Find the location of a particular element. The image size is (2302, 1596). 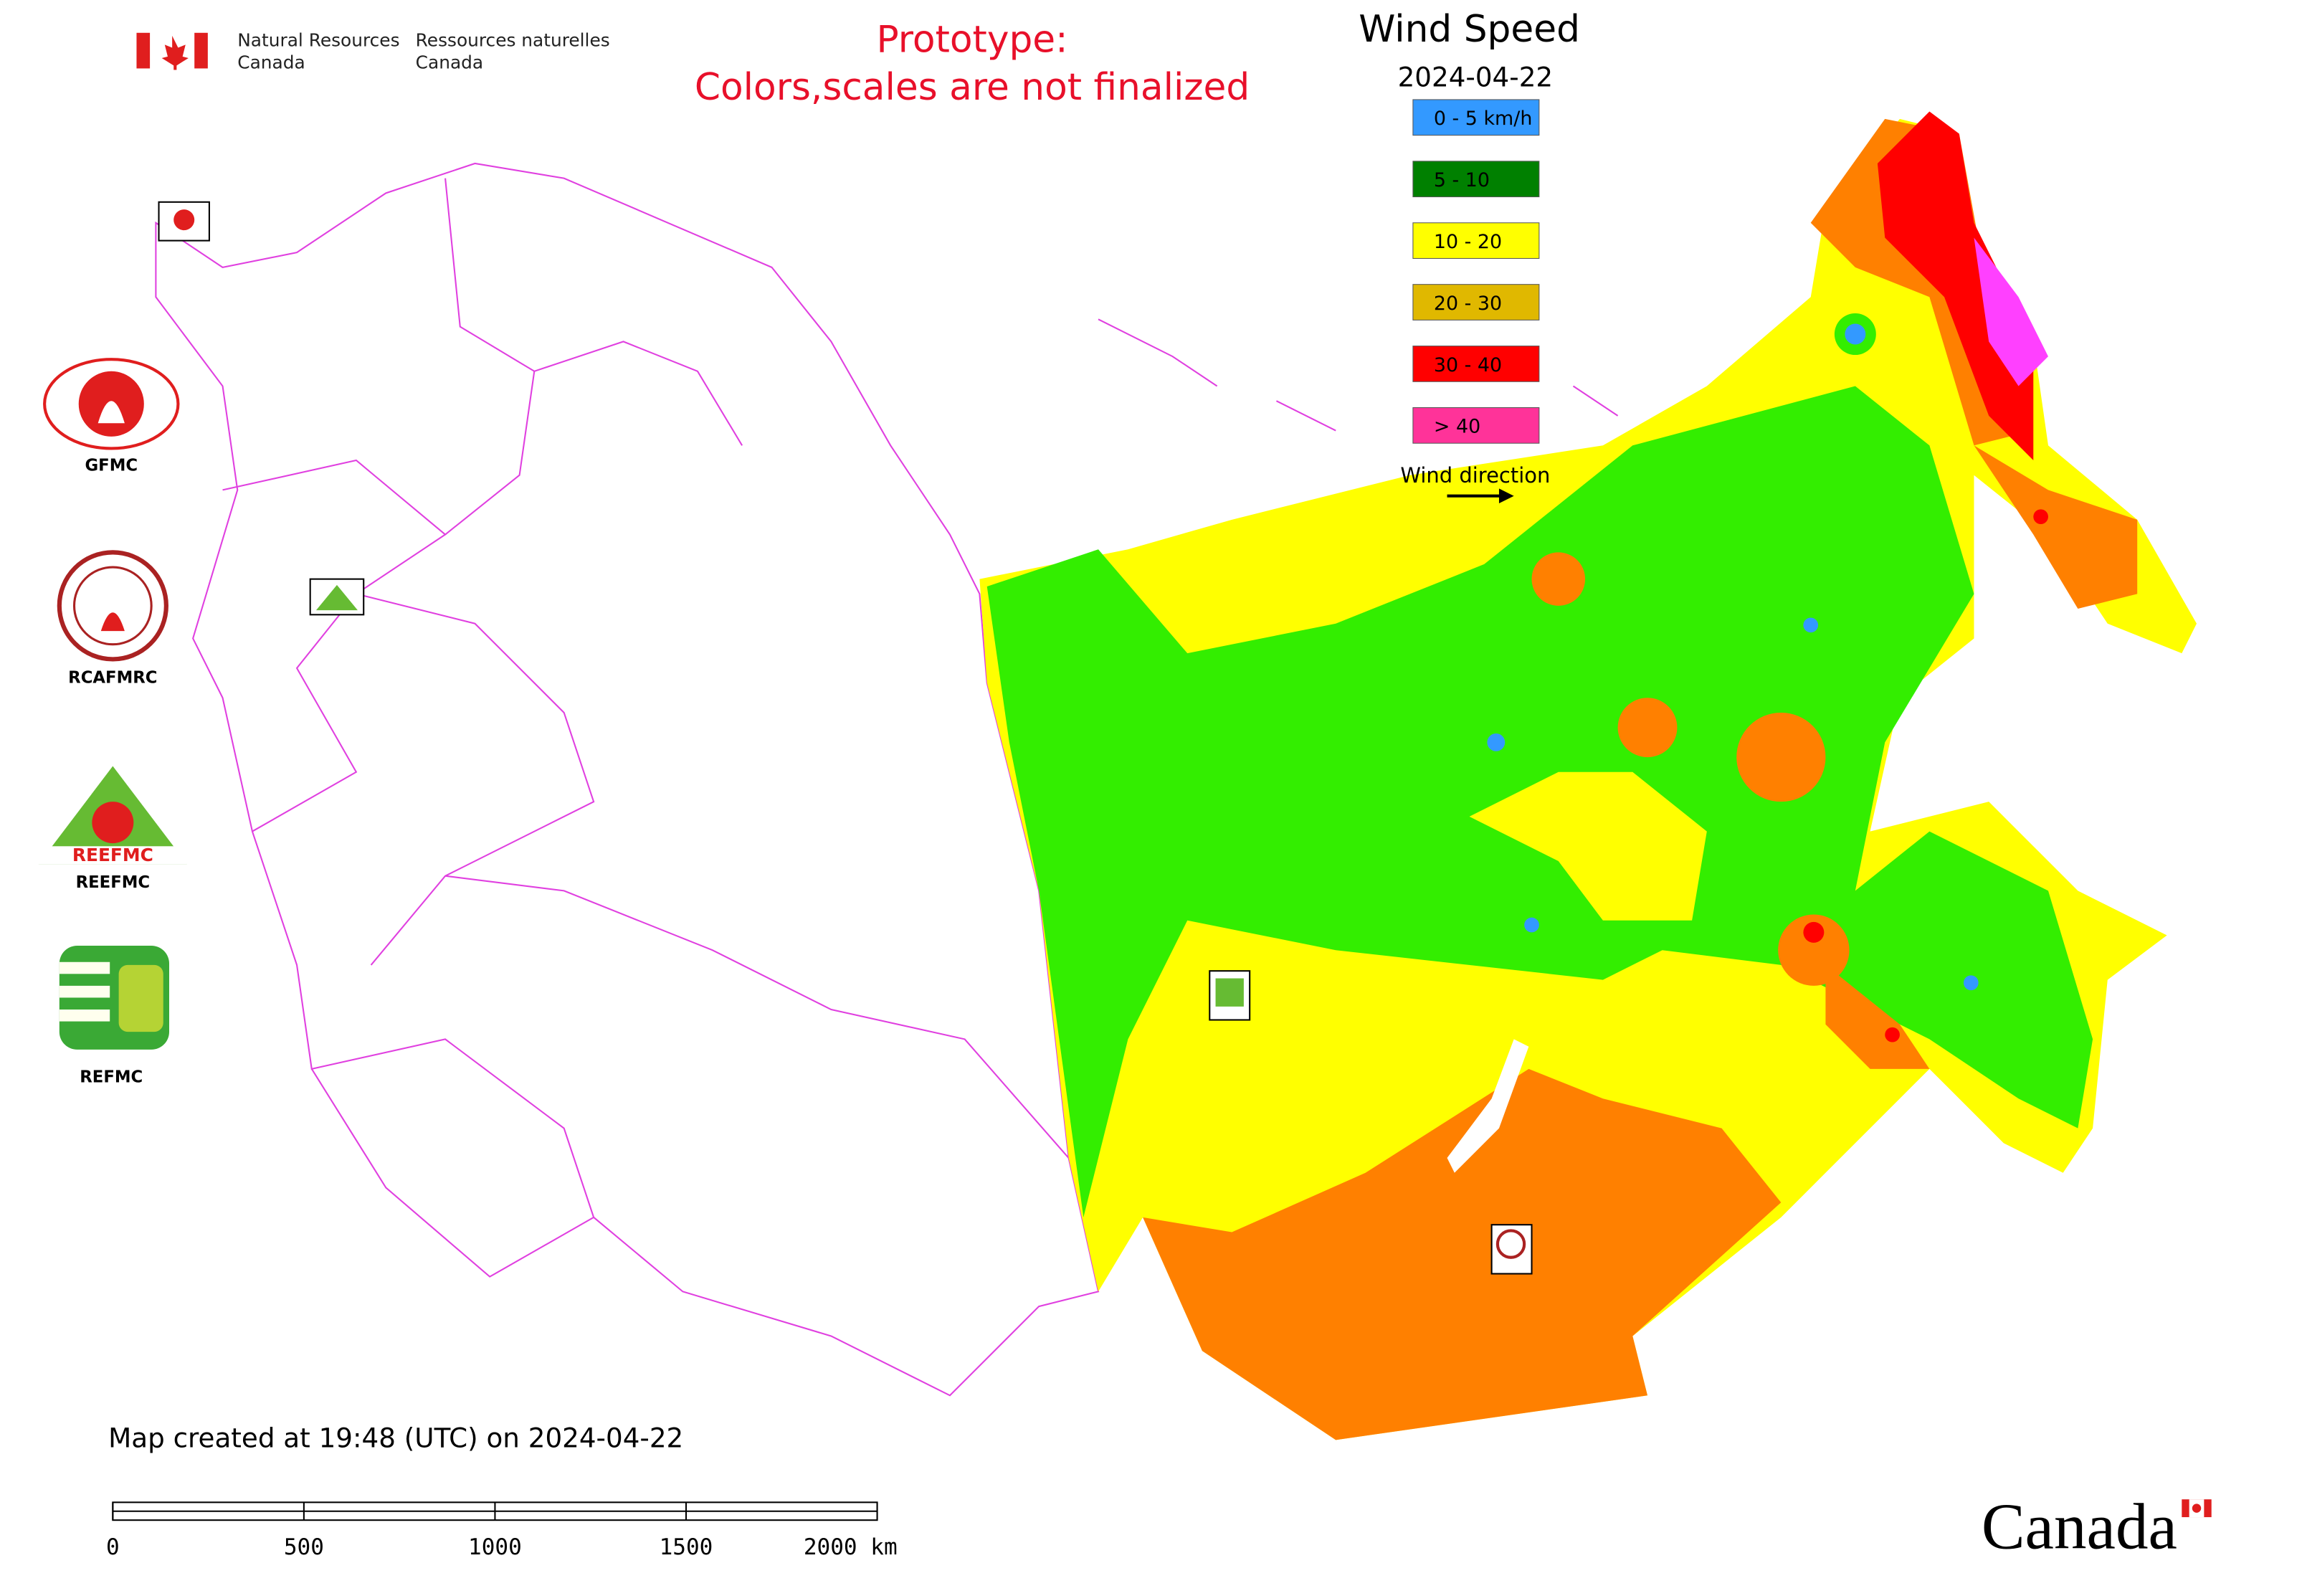

legend-label: 5 - 10 is located at coordinates (1462, 180).